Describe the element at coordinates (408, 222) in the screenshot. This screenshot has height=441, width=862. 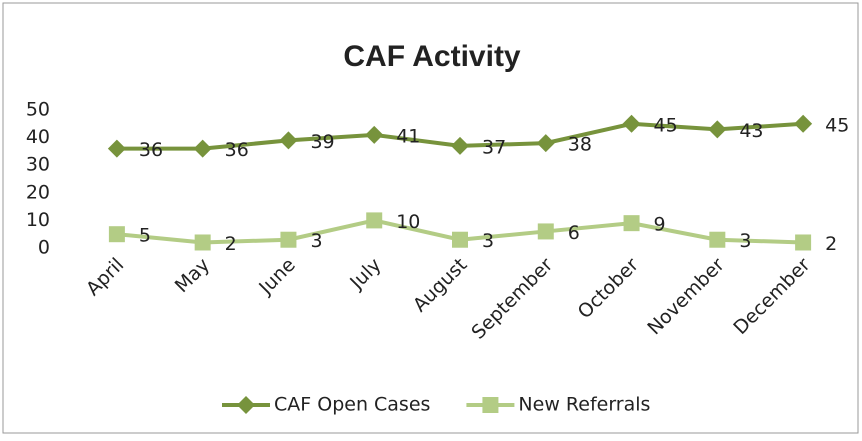
I see `data-label: 10` at that location.